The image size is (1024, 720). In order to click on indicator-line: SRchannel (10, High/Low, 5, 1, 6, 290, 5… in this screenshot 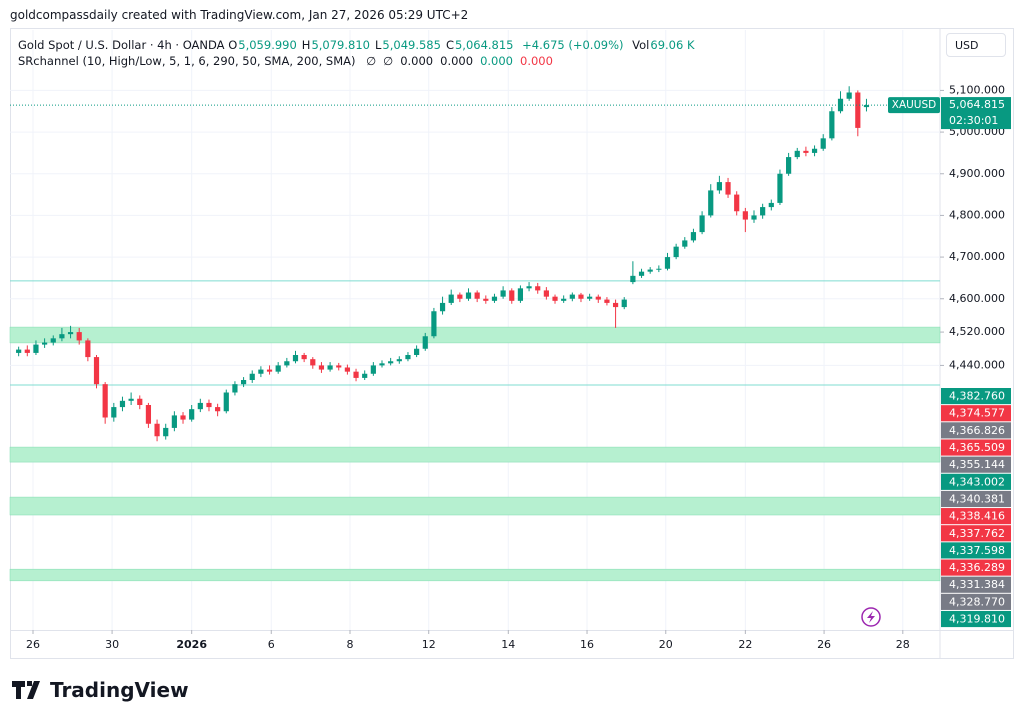, I will do `click(359, 61)`.